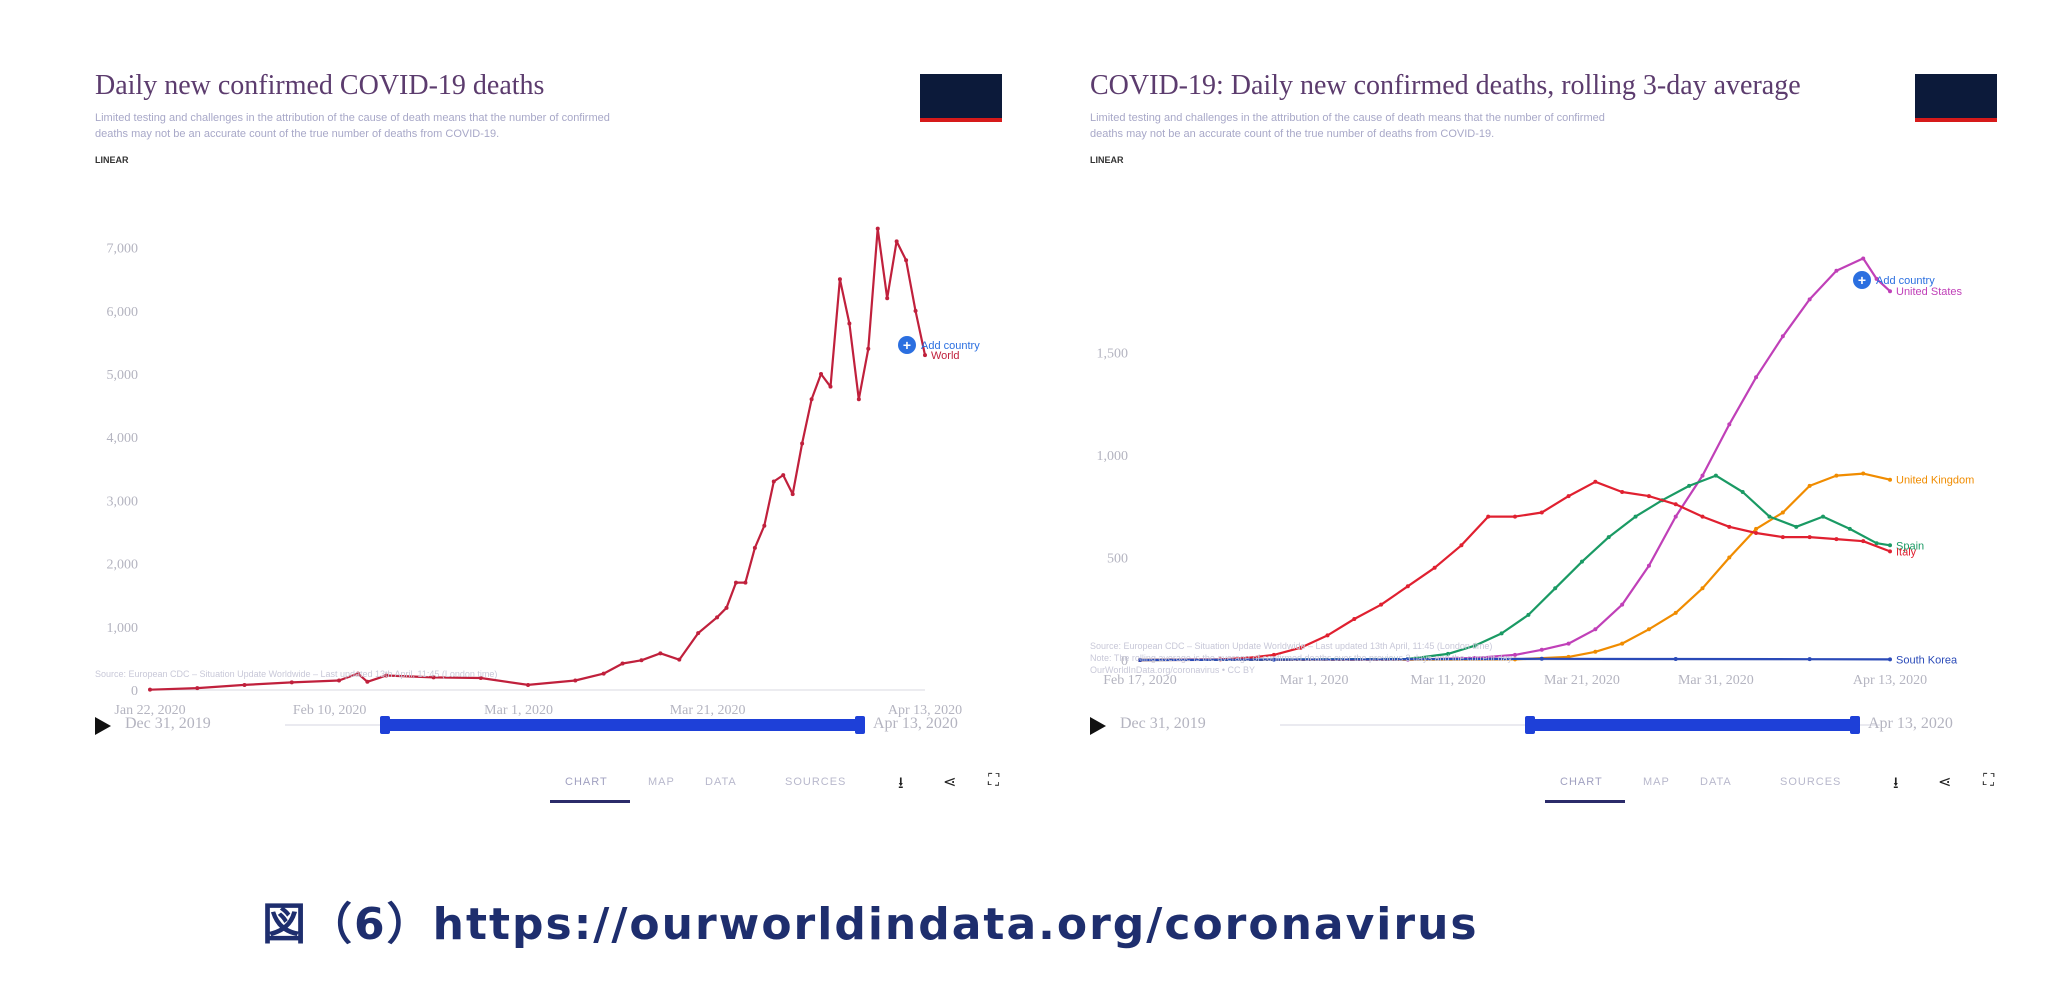 This screenshot has height=996, width=2047. Describe the element at coordinates (1163, 723) in the screenshot. I see `timeline-start-label: Dec 31, 2019` at that location.